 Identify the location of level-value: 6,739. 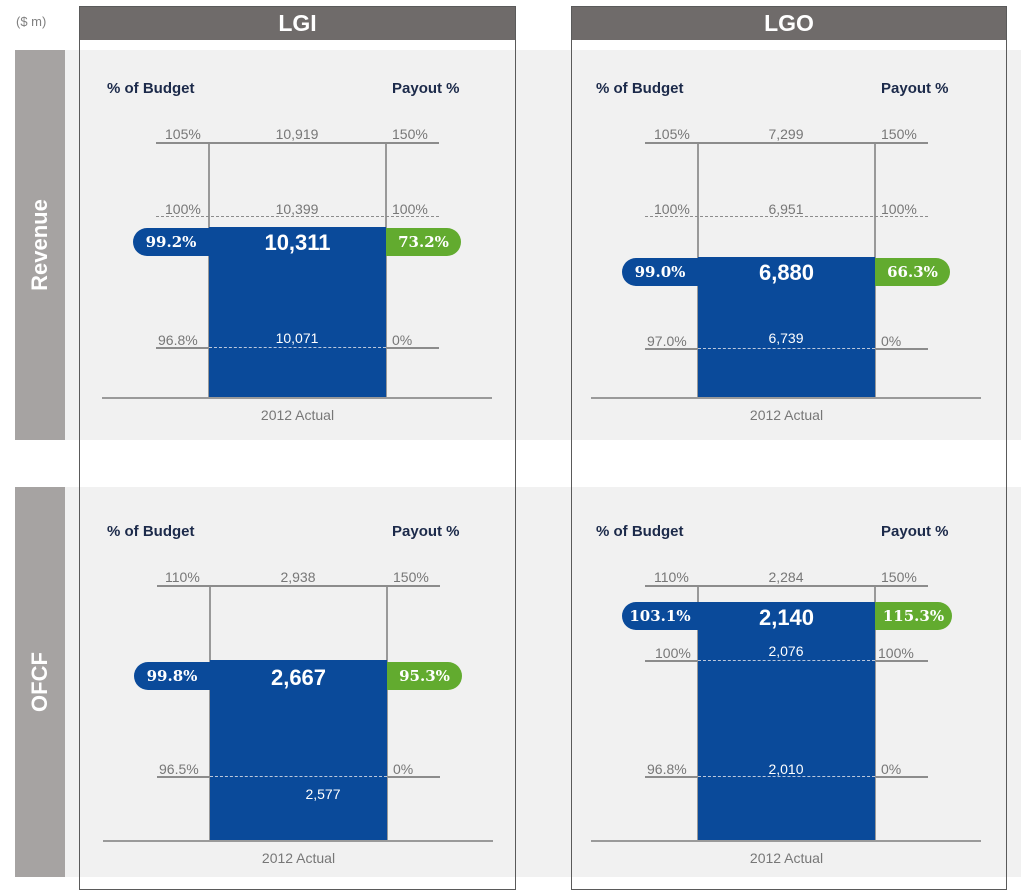
(786, 338).